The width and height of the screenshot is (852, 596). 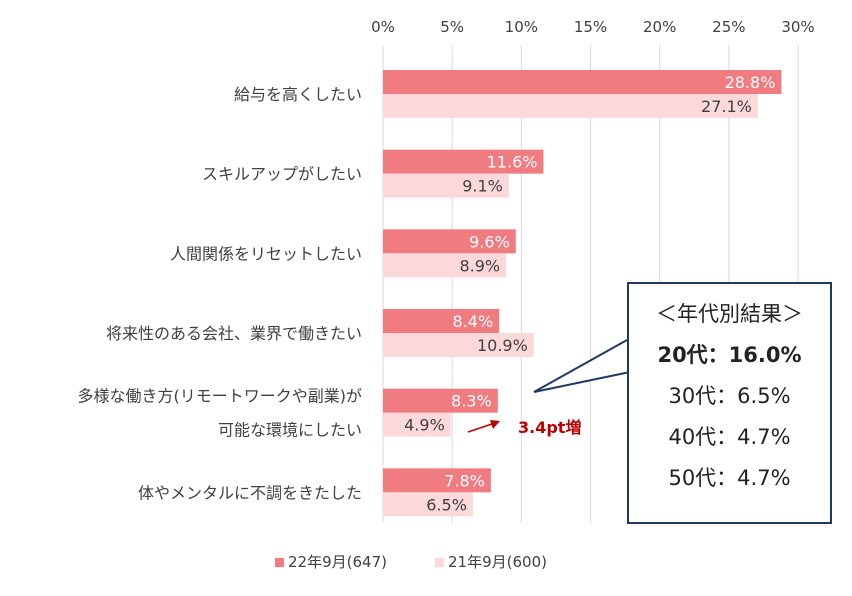 I want to click on x-axis-ticks: 0% 5% 10% 15% 20% 25% 30%, so click(x=593, y=27).